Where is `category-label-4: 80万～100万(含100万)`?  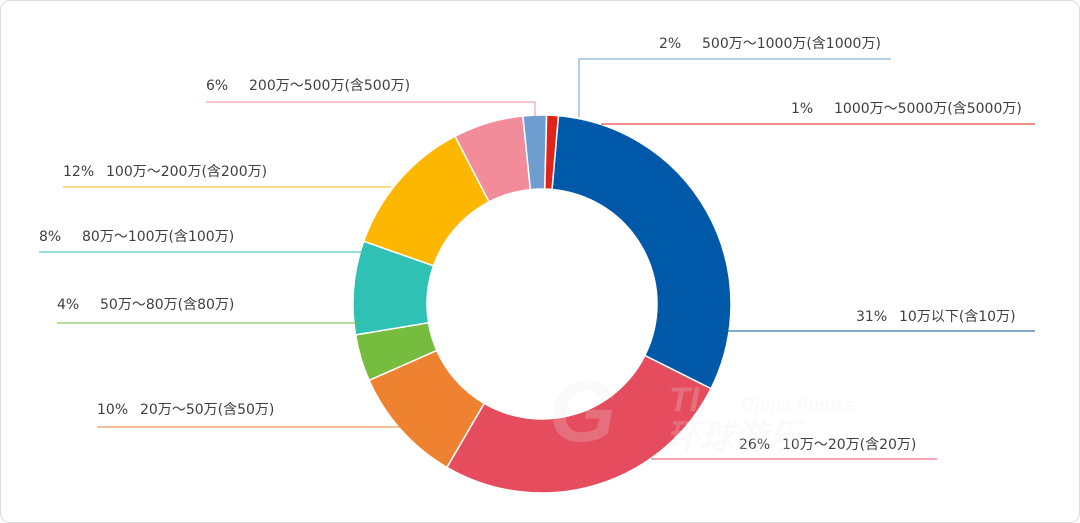
category-label-4: 80万～100万(含100万) is located at coordinates (158, 237).